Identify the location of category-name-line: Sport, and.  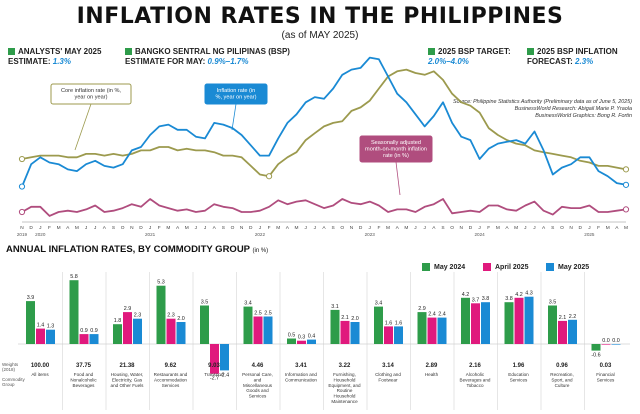
(562, 379).